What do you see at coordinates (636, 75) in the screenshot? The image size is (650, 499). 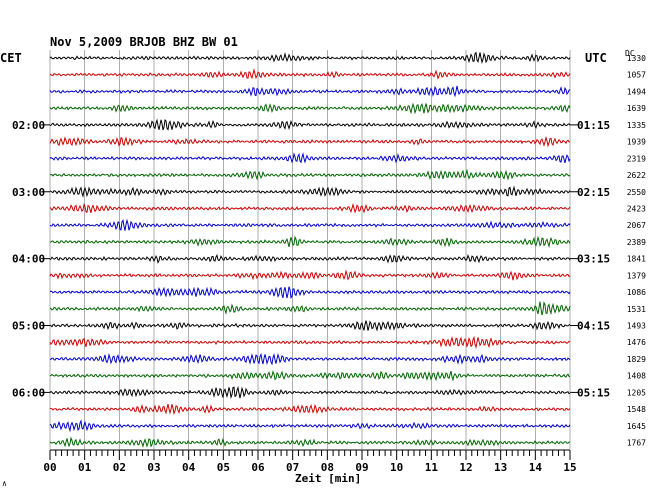 I see `trace-dc-value: 1057` at bounding box center [636, 75].